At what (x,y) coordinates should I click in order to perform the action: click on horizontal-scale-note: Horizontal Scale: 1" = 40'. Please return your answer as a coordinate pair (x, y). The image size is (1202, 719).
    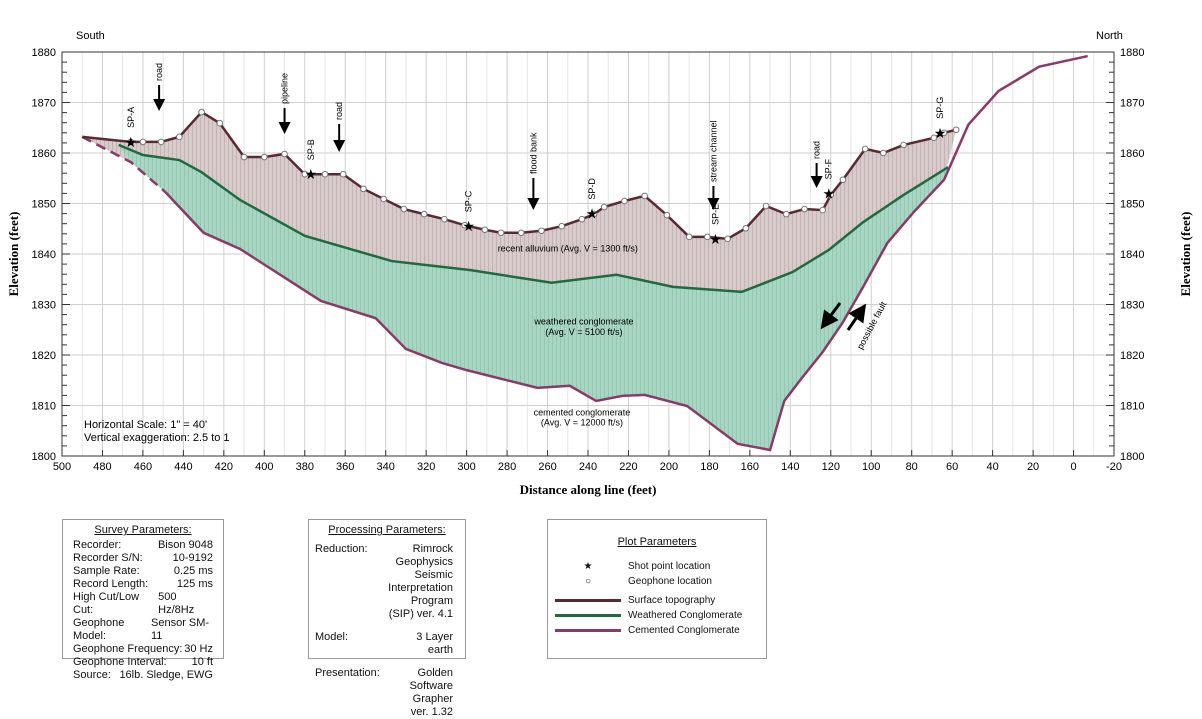
    Looking at the image, I should click on (145, 425).